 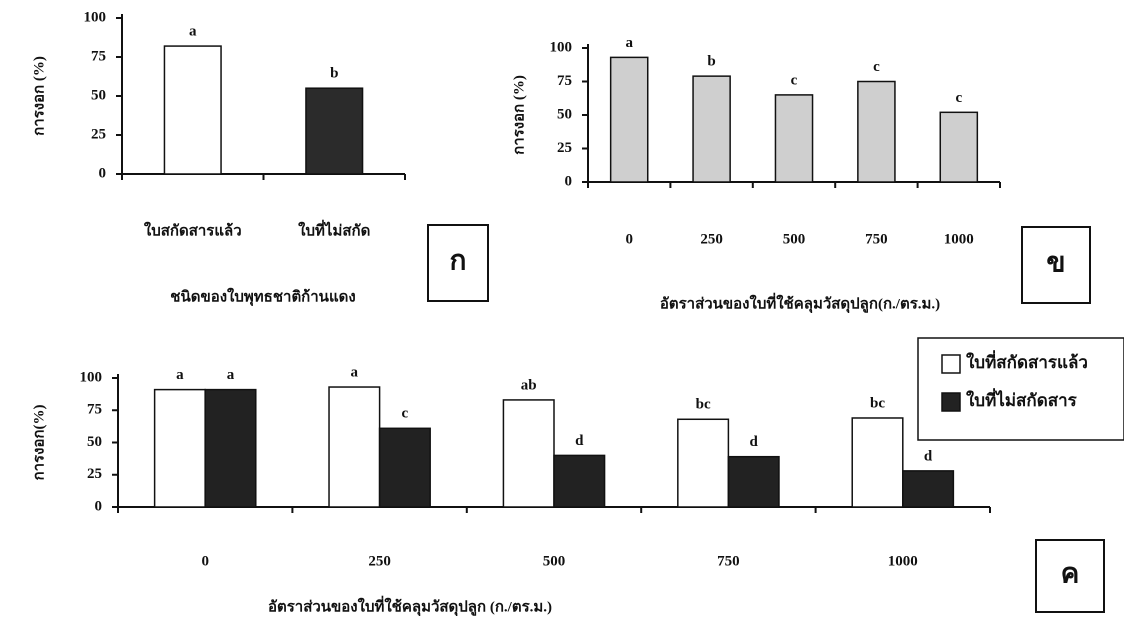 What do you see at coordinates (193, 230) in the screenshot?
I see `x-tick-label: ใบสกัดสารแล้ว` at bounding box center [193, 230].